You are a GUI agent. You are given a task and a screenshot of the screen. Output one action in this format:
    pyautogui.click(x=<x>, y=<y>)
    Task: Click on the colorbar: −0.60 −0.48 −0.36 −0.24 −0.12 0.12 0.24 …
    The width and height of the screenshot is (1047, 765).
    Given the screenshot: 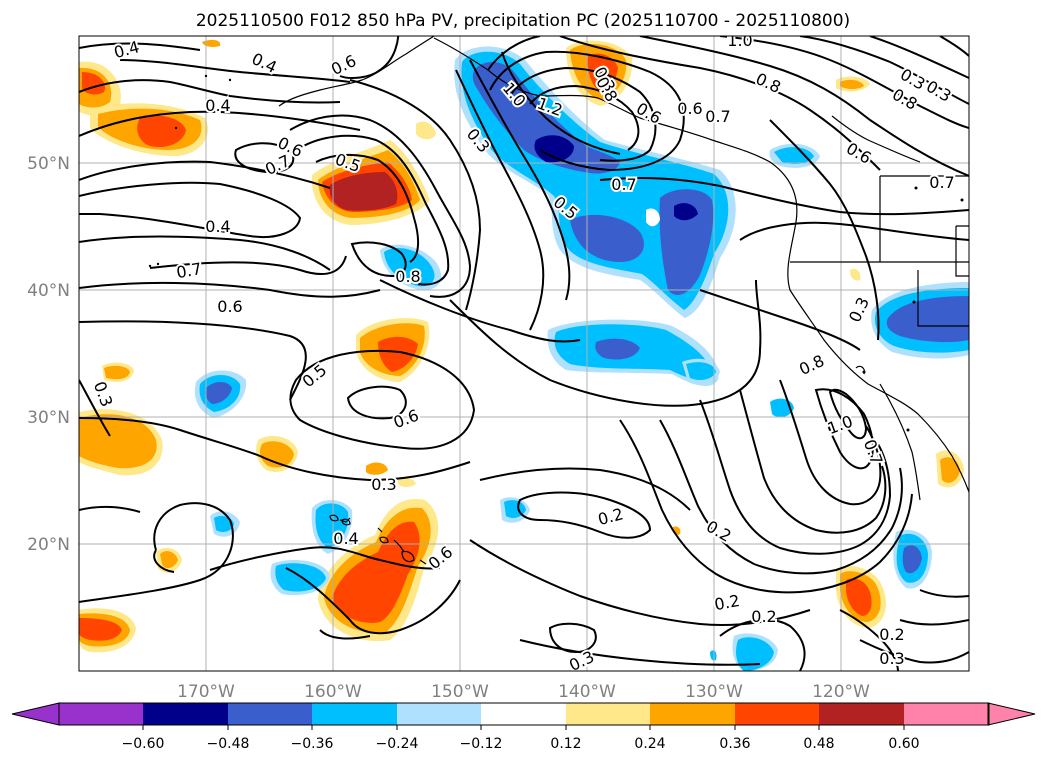 What is the action you would take?
    pyautogui.click(x=523, y=727)
    